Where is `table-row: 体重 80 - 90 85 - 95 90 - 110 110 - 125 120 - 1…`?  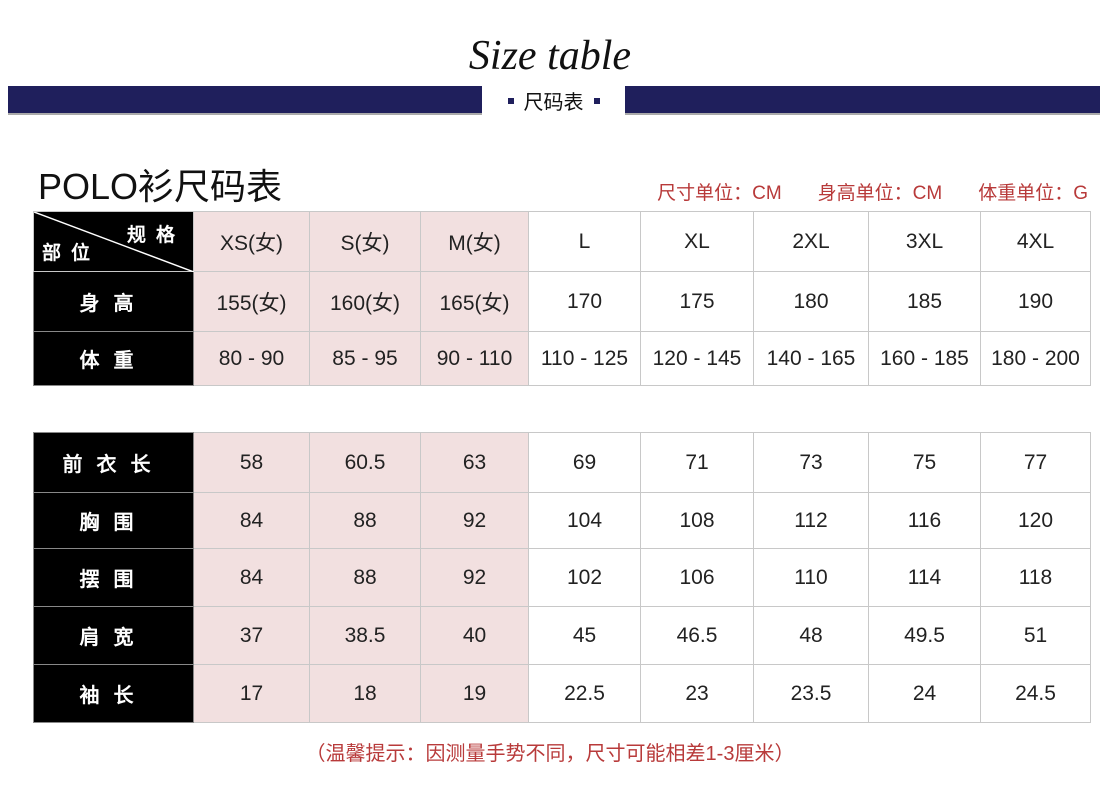 table-row: 体重 80 - 90 85 - 95 90 - 110 110 - 125 120 - 1… is located at coordinates (562, 358).